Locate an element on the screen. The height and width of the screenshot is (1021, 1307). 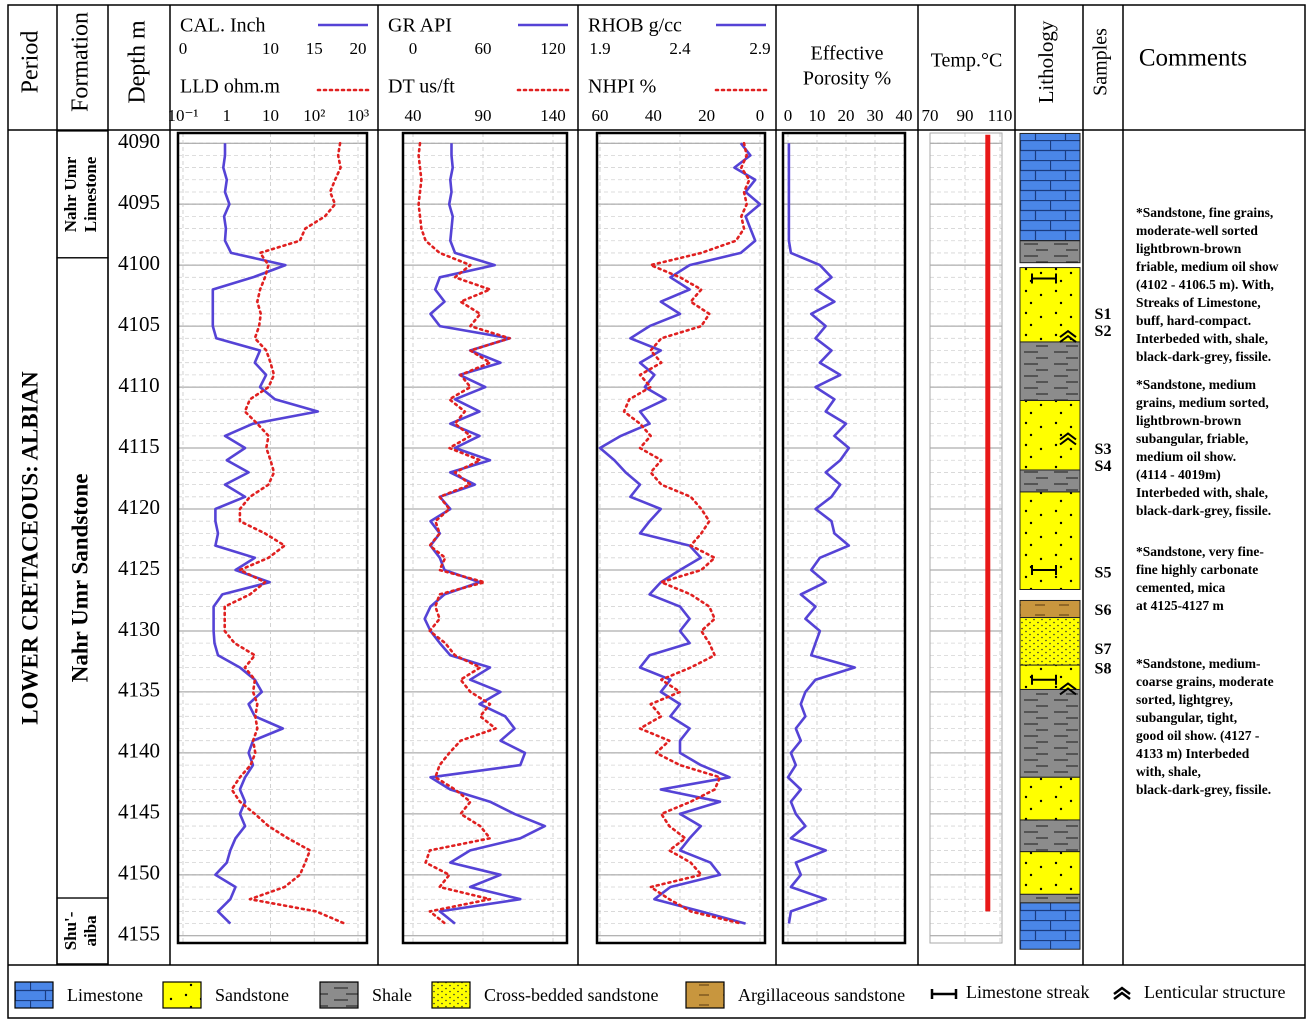
comment-line: *Sandstone, fine grains, is located at coordinates (1204, 212).